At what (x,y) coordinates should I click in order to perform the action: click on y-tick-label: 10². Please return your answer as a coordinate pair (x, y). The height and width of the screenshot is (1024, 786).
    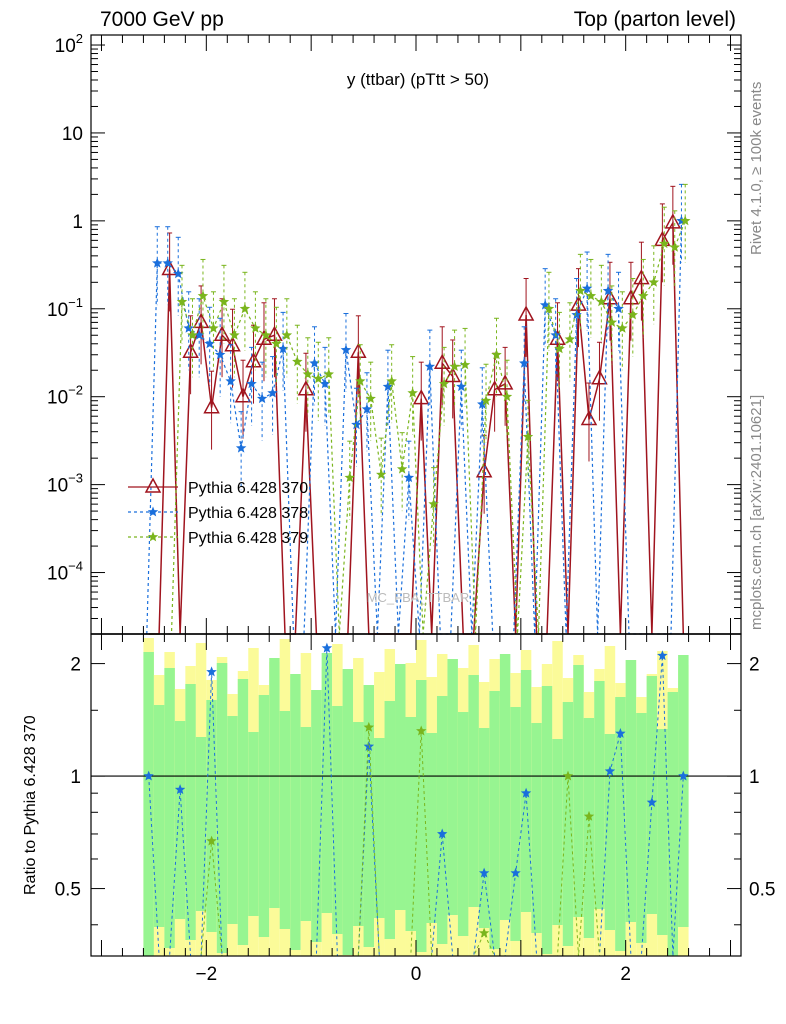
    Looking at the image, I should click on (69, 44).